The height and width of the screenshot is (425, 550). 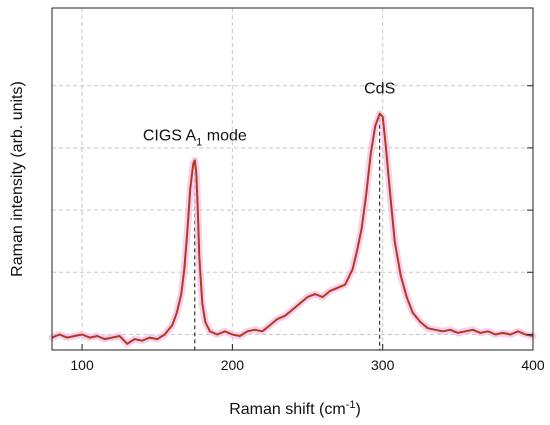 What do you see at coordinates (82, 365) in the screenshot?
I see `x-tick-label: 100` at bounding box center [82, 365].